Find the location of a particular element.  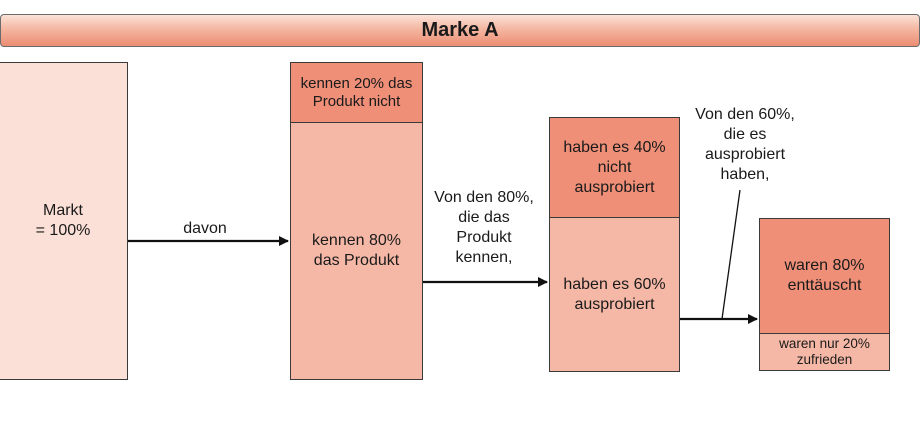

not-tried-label: haben es 40% nicht ausprobiert is located at coordinates (614, 167).